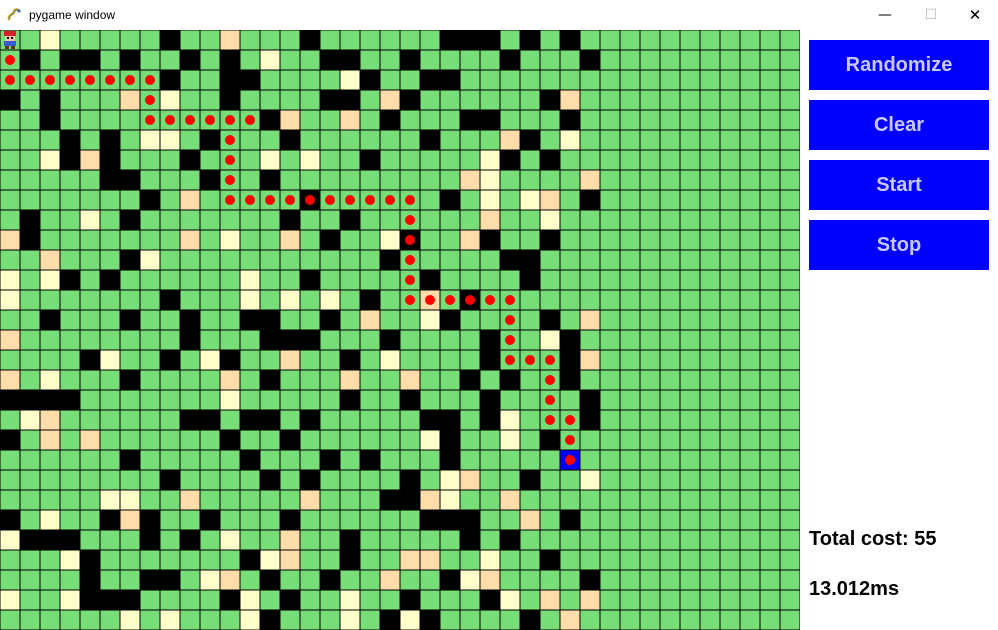 This screenshot has width=998, height=630. Describe the element at coordinates (90, 440) in the screenshot. I see `sand-cell` at that location.